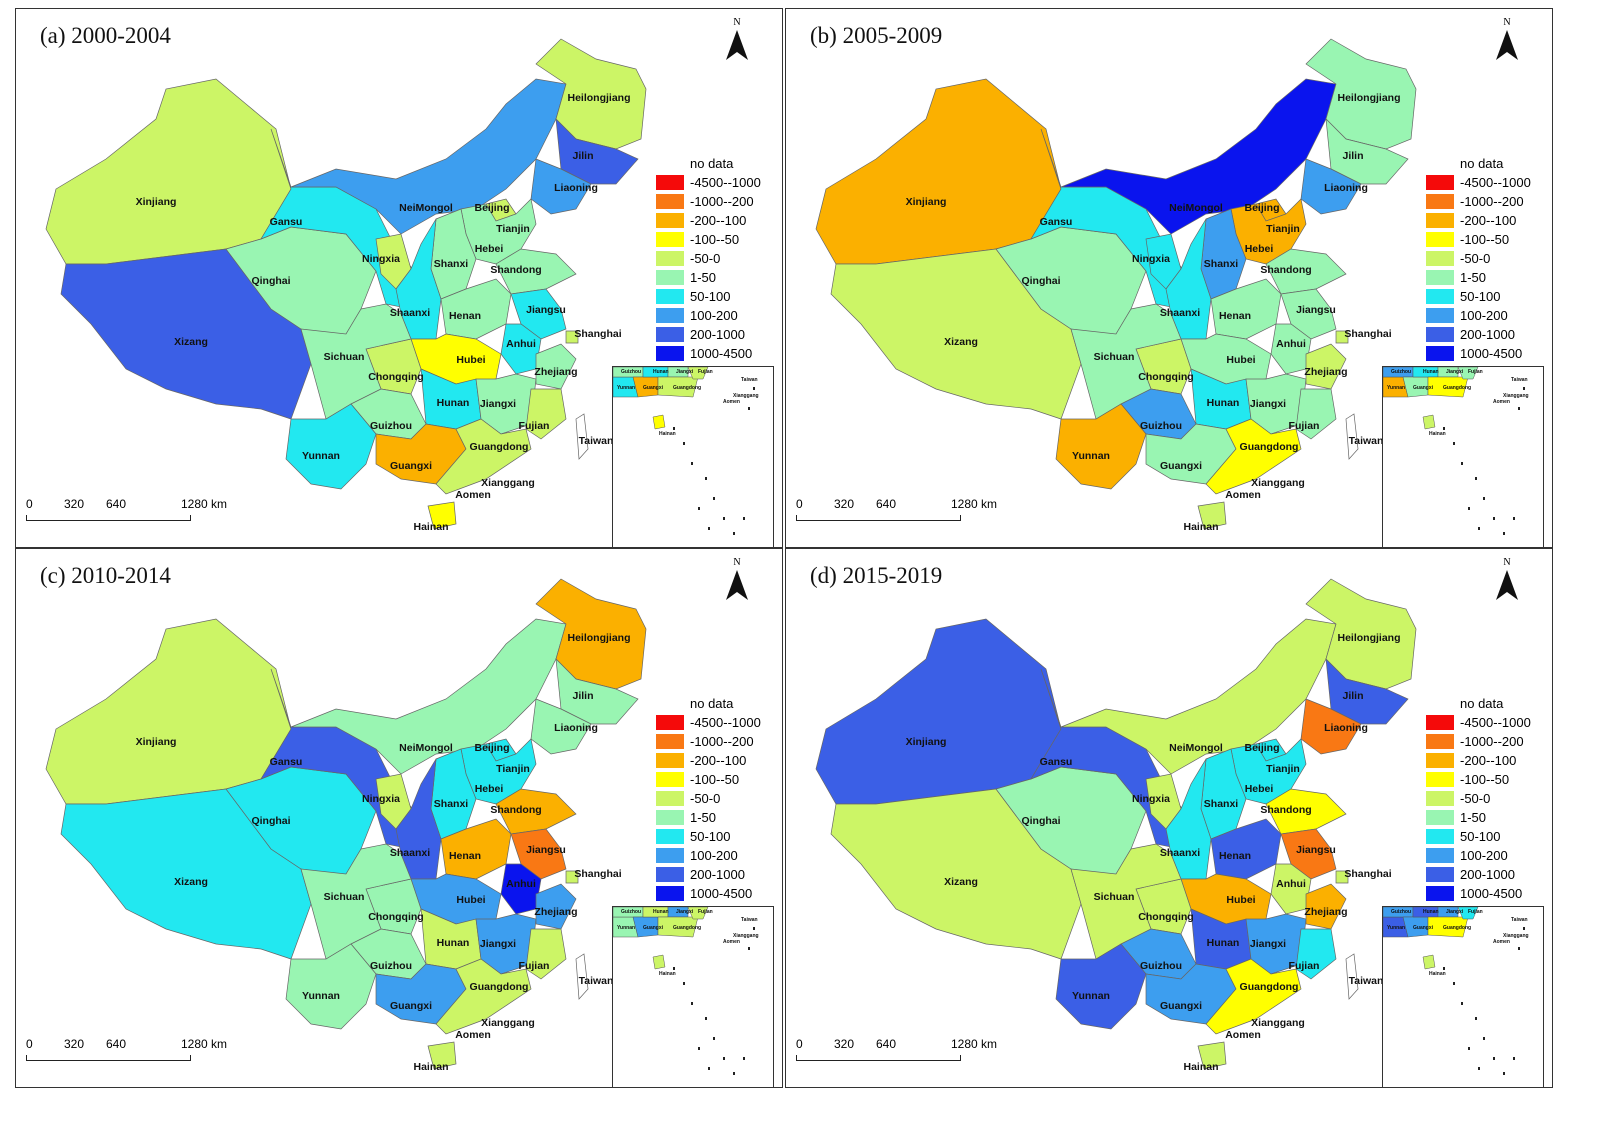 The width and height of the screenshot is (1619, 1130). What do you see at coordinates (321, 996) in the screenshot?
I see `province-label: Yunnan` at bounding box center [321, 996].